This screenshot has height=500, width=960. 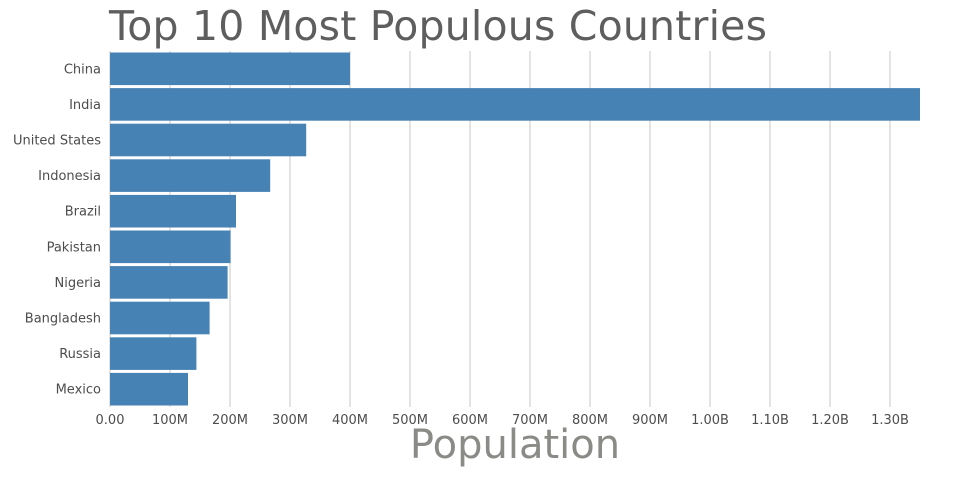 I want to click on x-tick-label: 900M, so click(x=650, y=420).